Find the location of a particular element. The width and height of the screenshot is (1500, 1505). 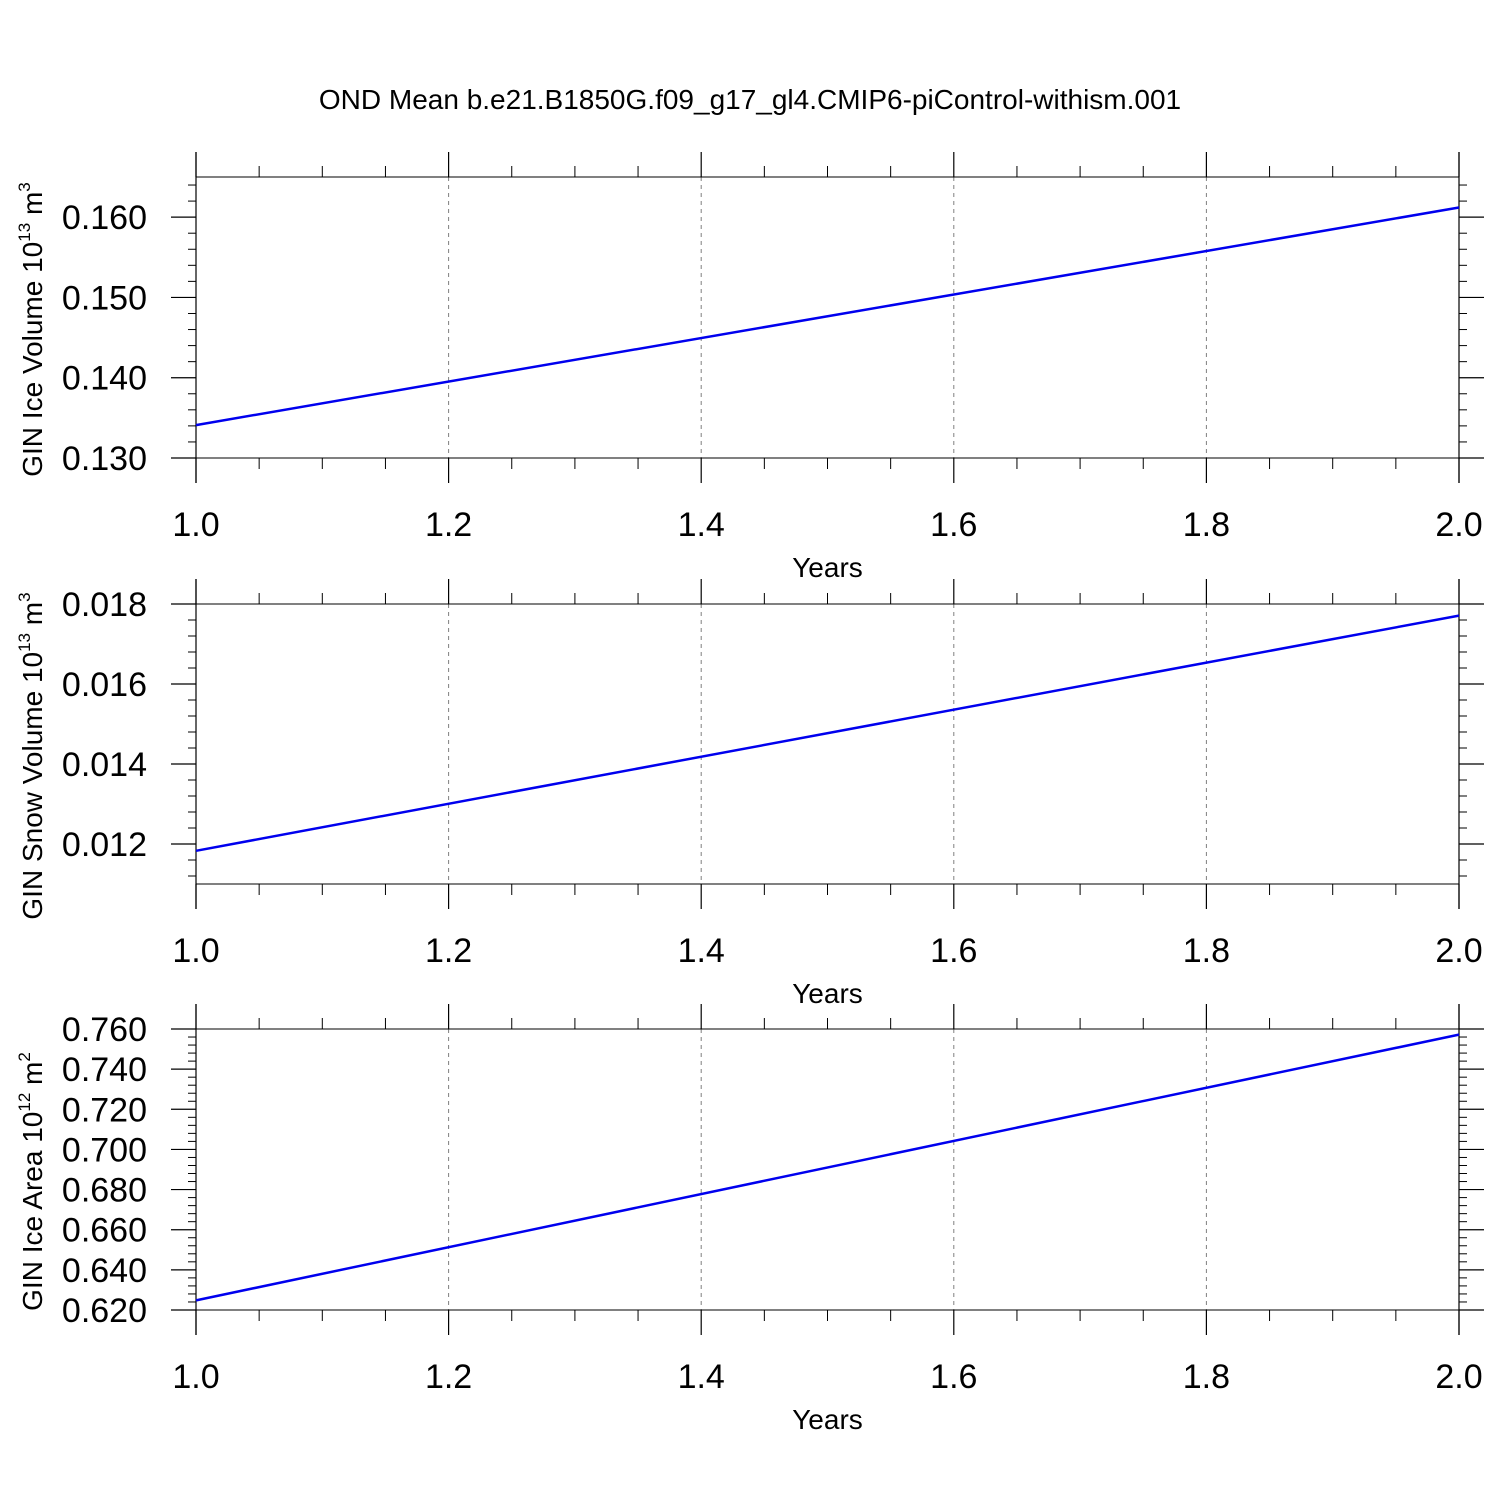

y-tick-label: 0.140 is located at coordinates (104, 379).